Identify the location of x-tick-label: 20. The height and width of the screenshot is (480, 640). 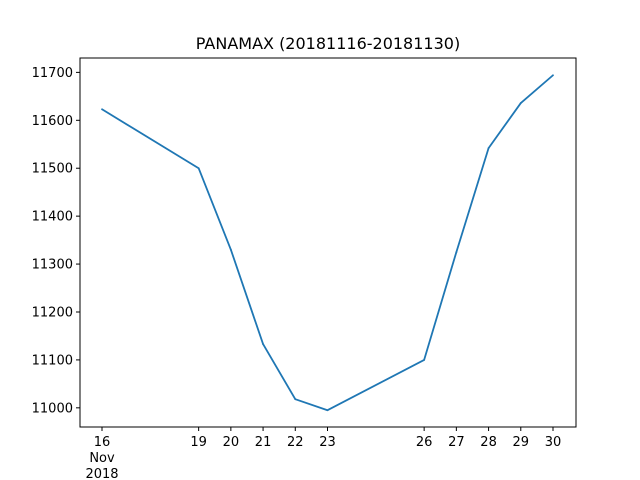
(231, 442).